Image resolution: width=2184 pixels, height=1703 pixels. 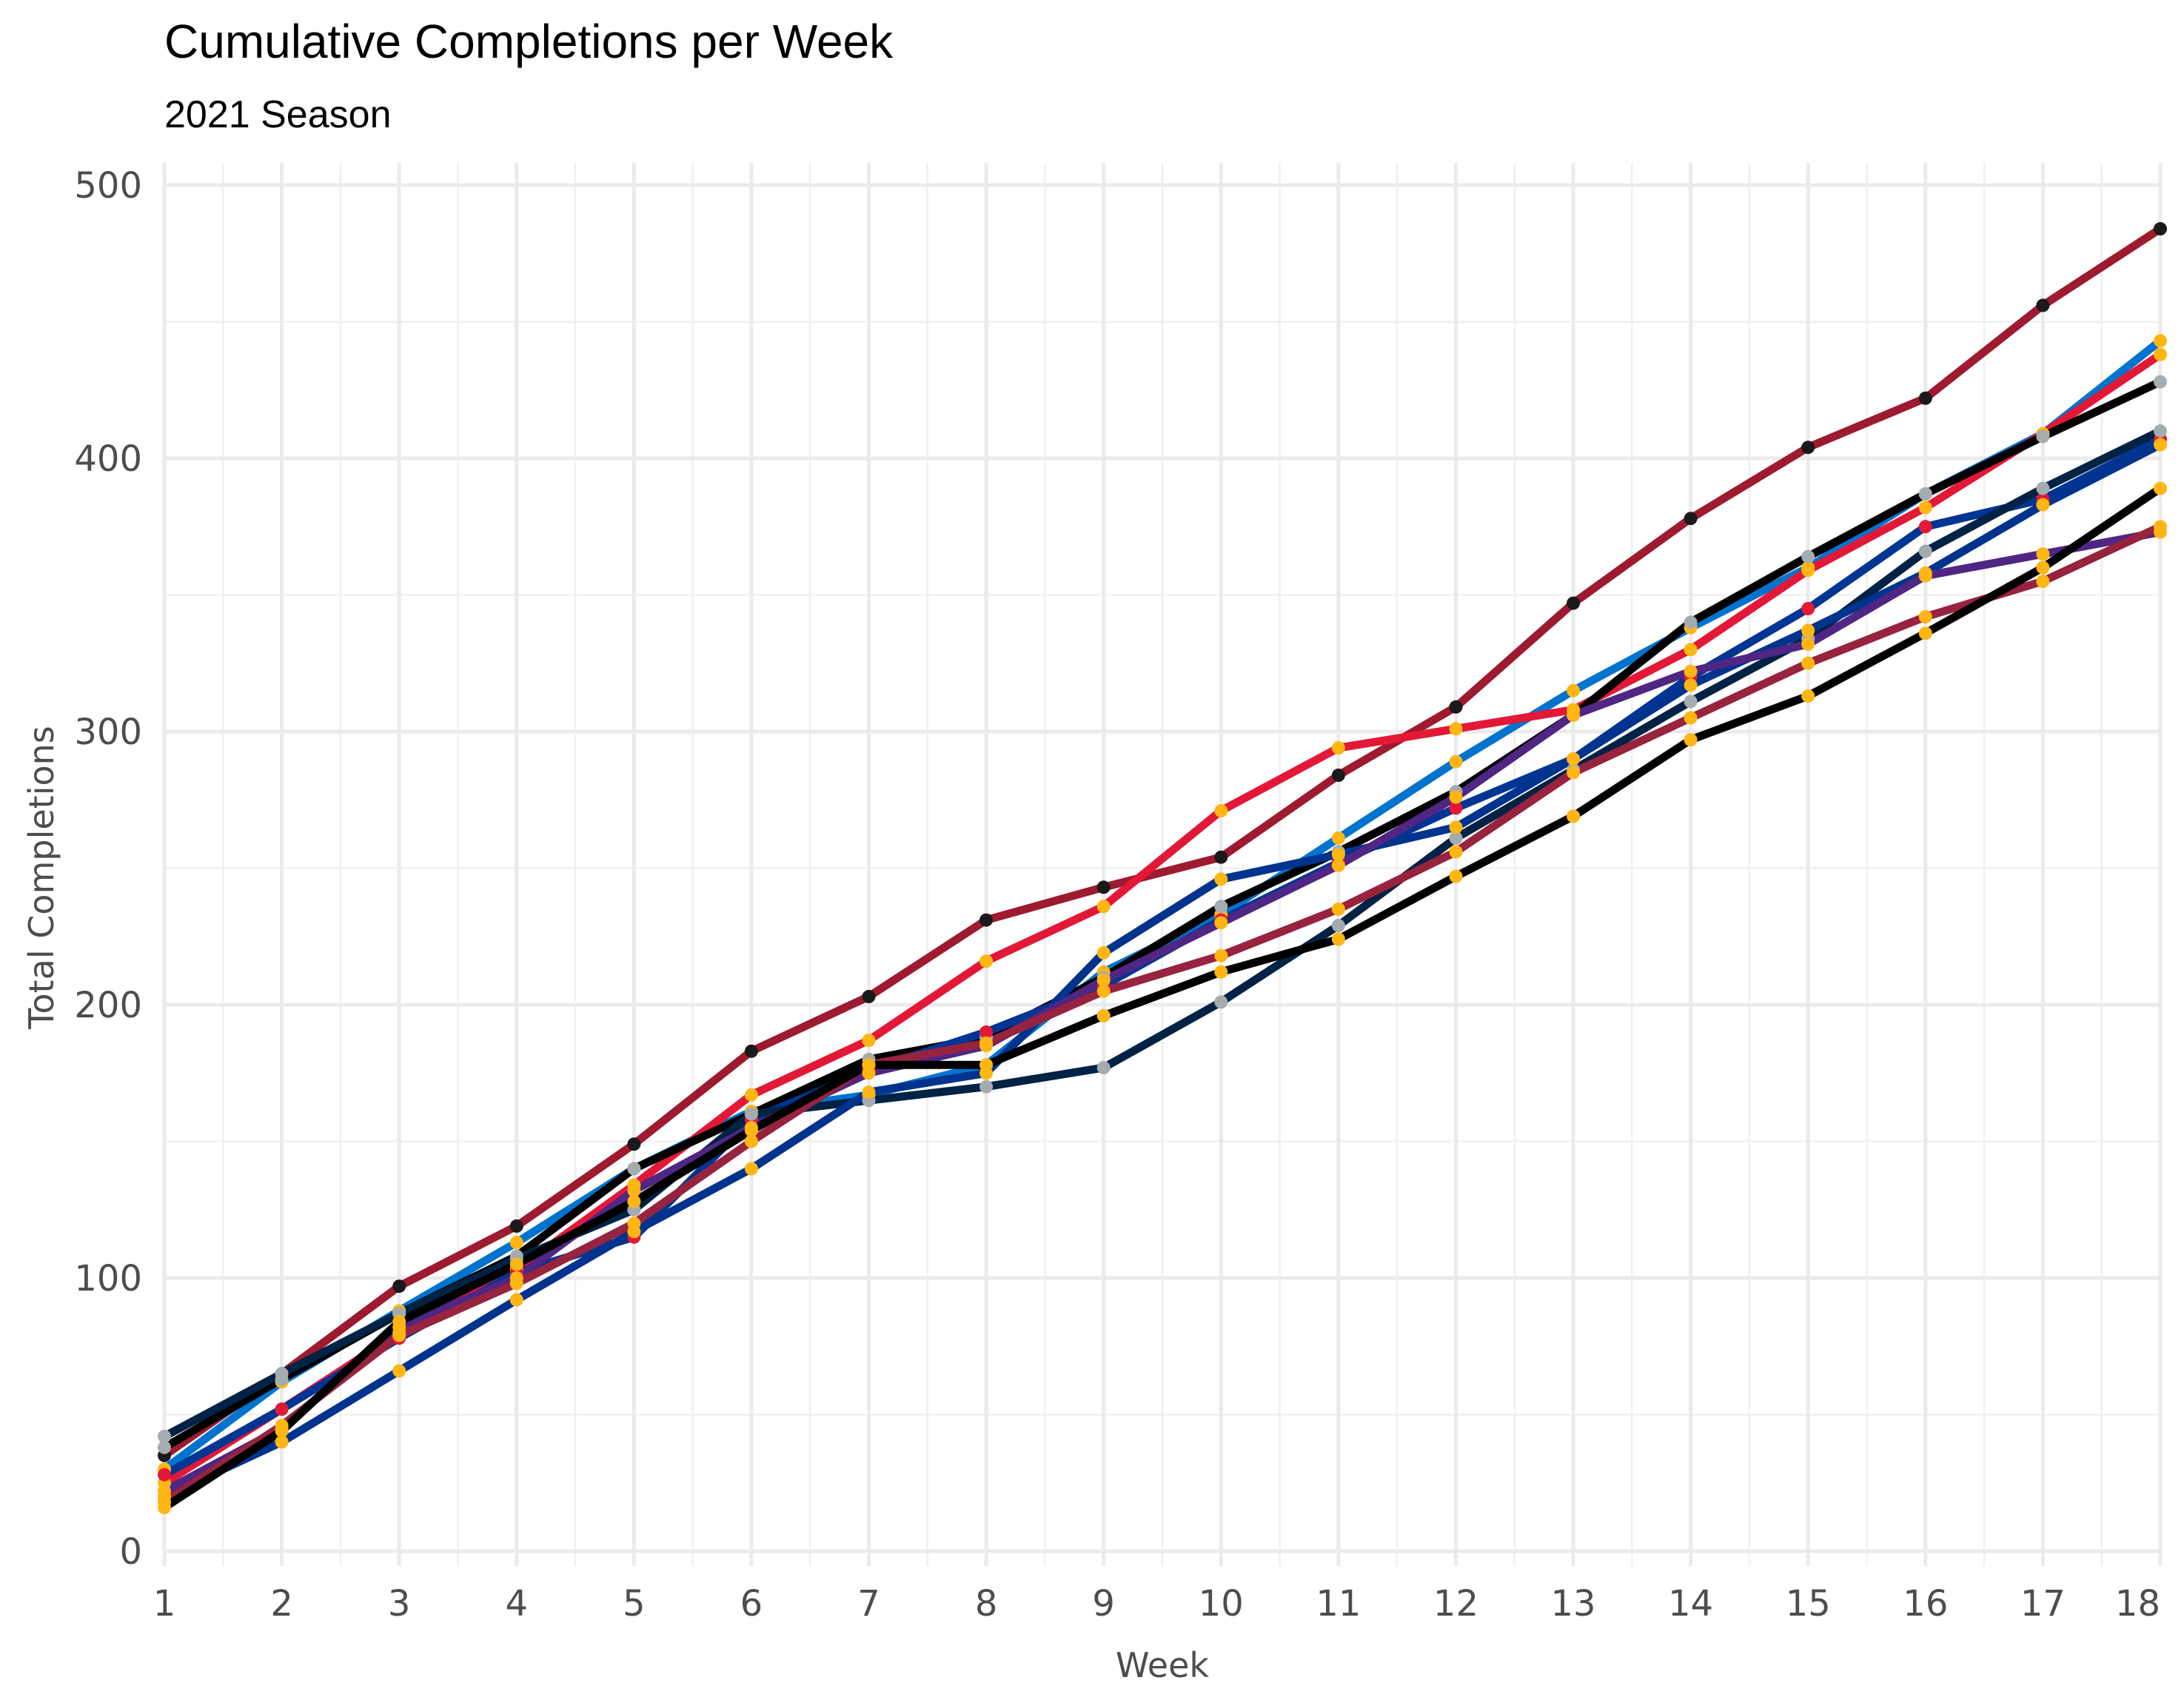 I want to click on x-tick-label: 14, so click(x=1691, y=1604).